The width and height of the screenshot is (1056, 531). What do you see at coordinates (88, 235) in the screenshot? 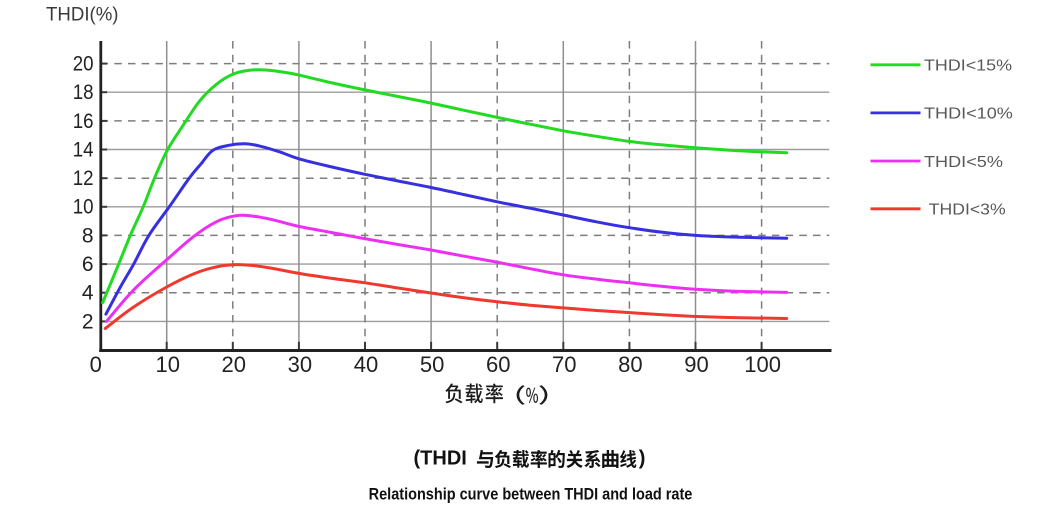
I see `svg-text: 8` at bounding box center [88, 235].